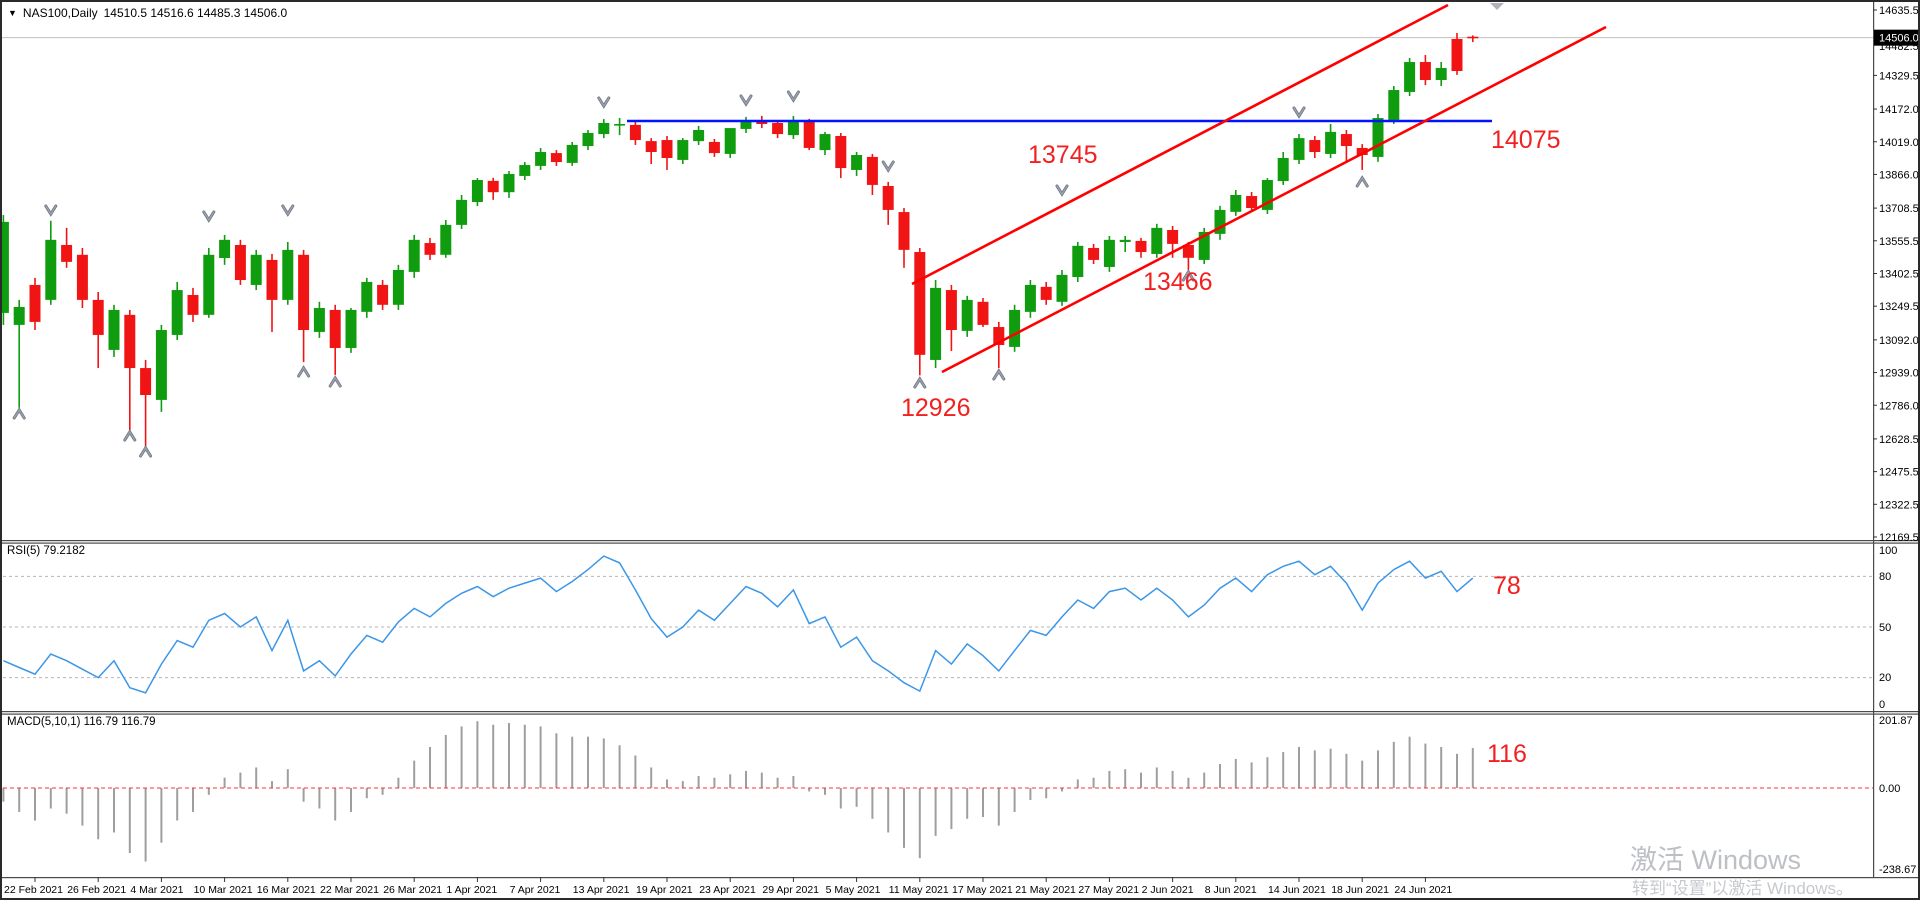  What do you see at coordinates (1899, 440) in the screenshot?
I see `price-tick-label: 12628.5` at bounding box center [1899, 440].